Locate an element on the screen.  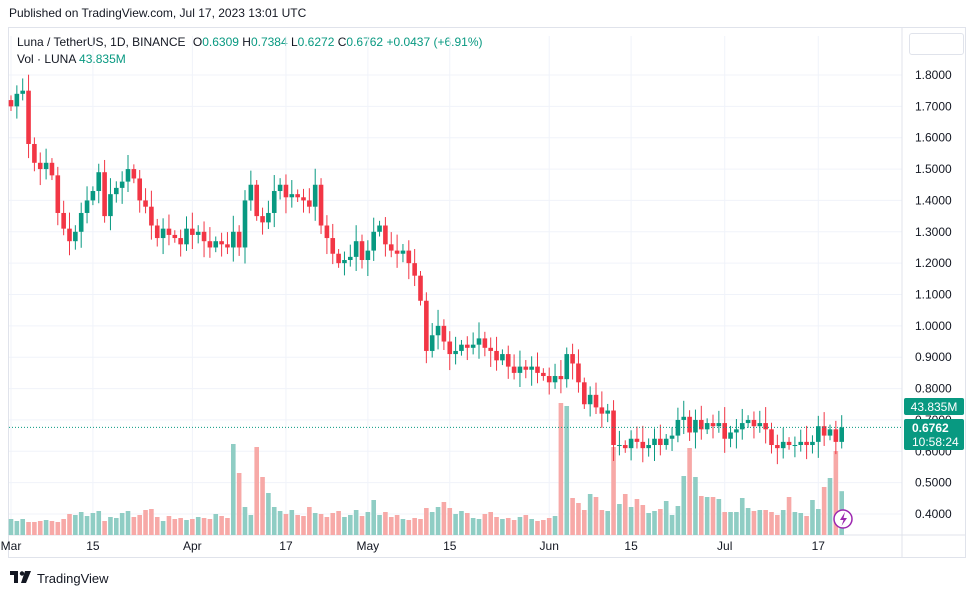
volume-tag-text: 43.835M is located at coordinates (934, 407).